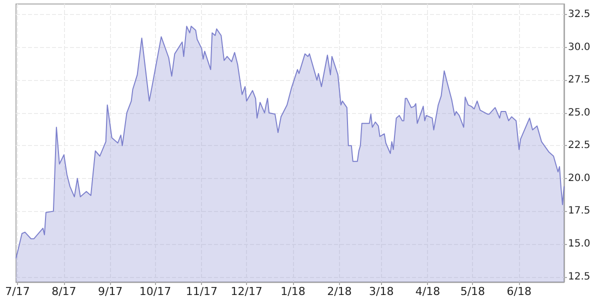  Describe the element at coordinates (381, 291) in the screenshot. I see `x-tick-label: 3/18` at that location.